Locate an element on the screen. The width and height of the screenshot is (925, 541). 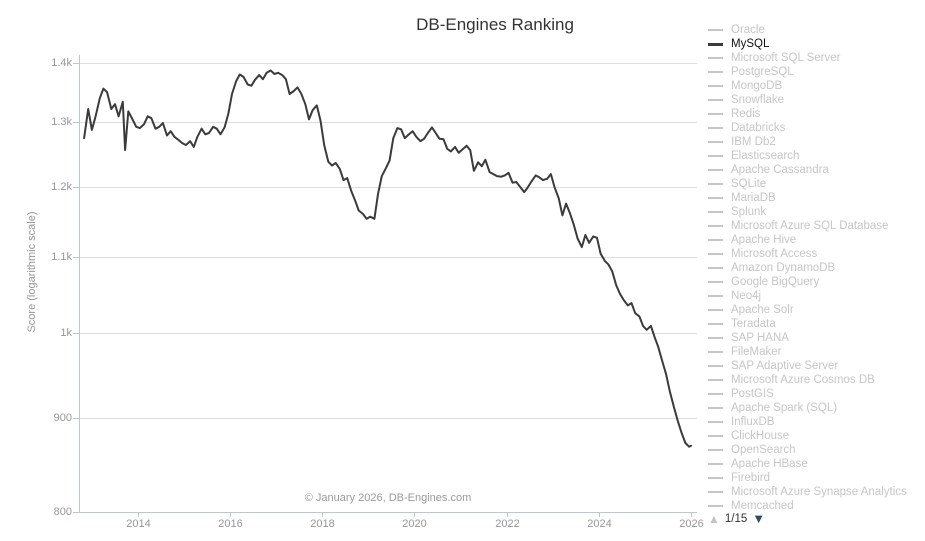
legend-item-apache-hive: Apache Hive is located at coordinates (815, 240).